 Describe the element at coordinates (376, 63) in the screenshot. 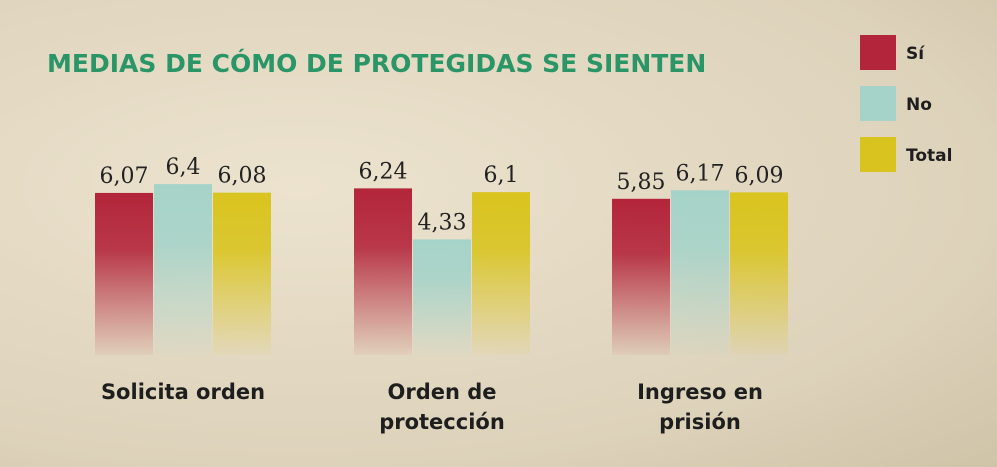

I see `chart-title: MEDIAS DE CÓMO DE PROTEGIDAS SE SIENTEN` at that location.